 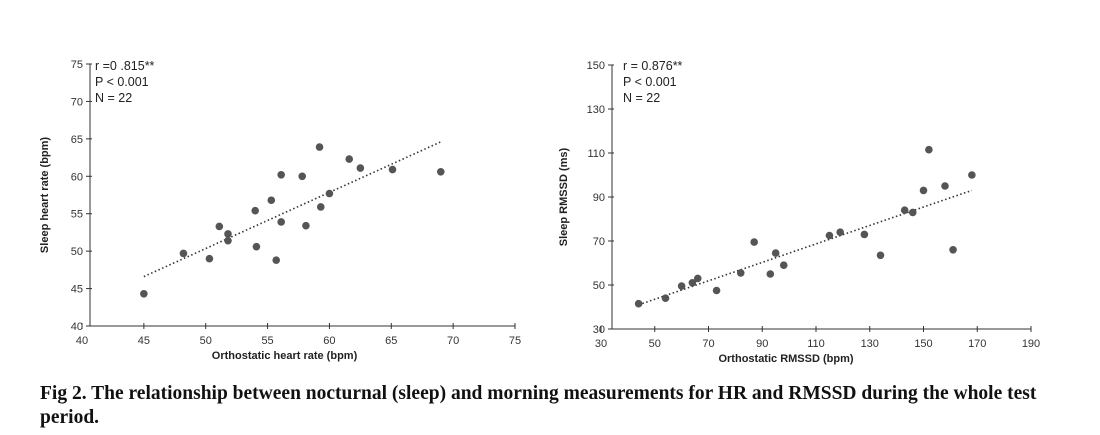 What do you see at coordinates (77, 215) in the screenshot?
I see `y-tick-label: 55` at bounding box center [77, 215].